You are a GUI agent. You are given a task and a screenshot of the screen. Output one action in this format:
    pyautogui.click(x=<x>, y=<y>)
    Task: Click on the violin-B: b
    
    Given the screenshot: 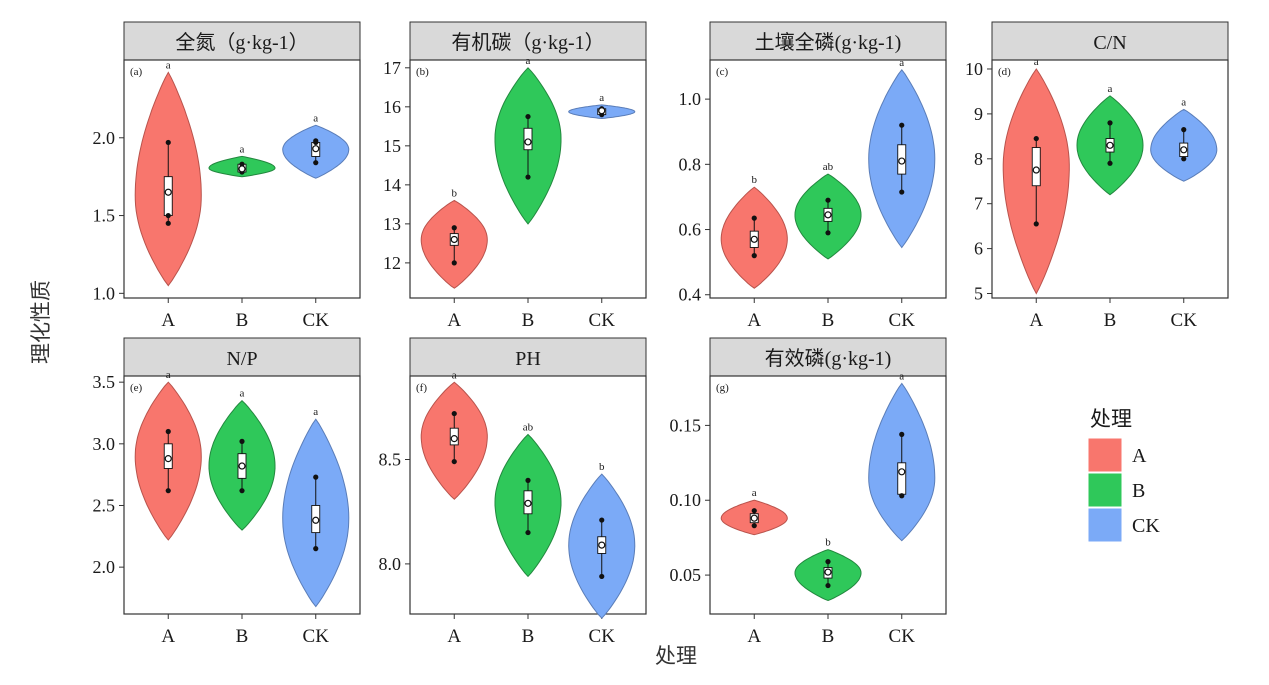 What is the action you would take?
    pyautogui.click(x=828, y=569)
    